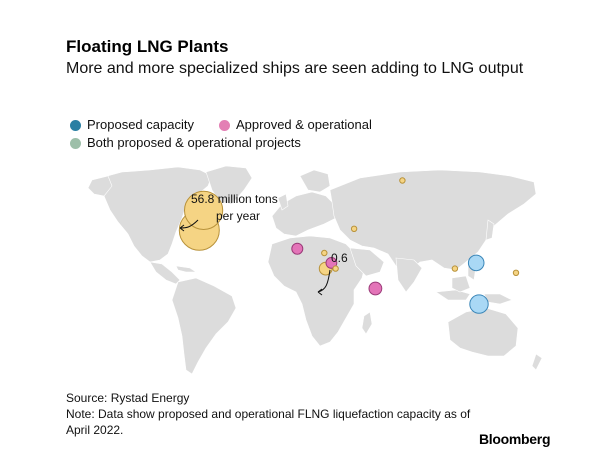 The image size is (610, 464). I want to click on legend-swatch-both, so click(75, 143).